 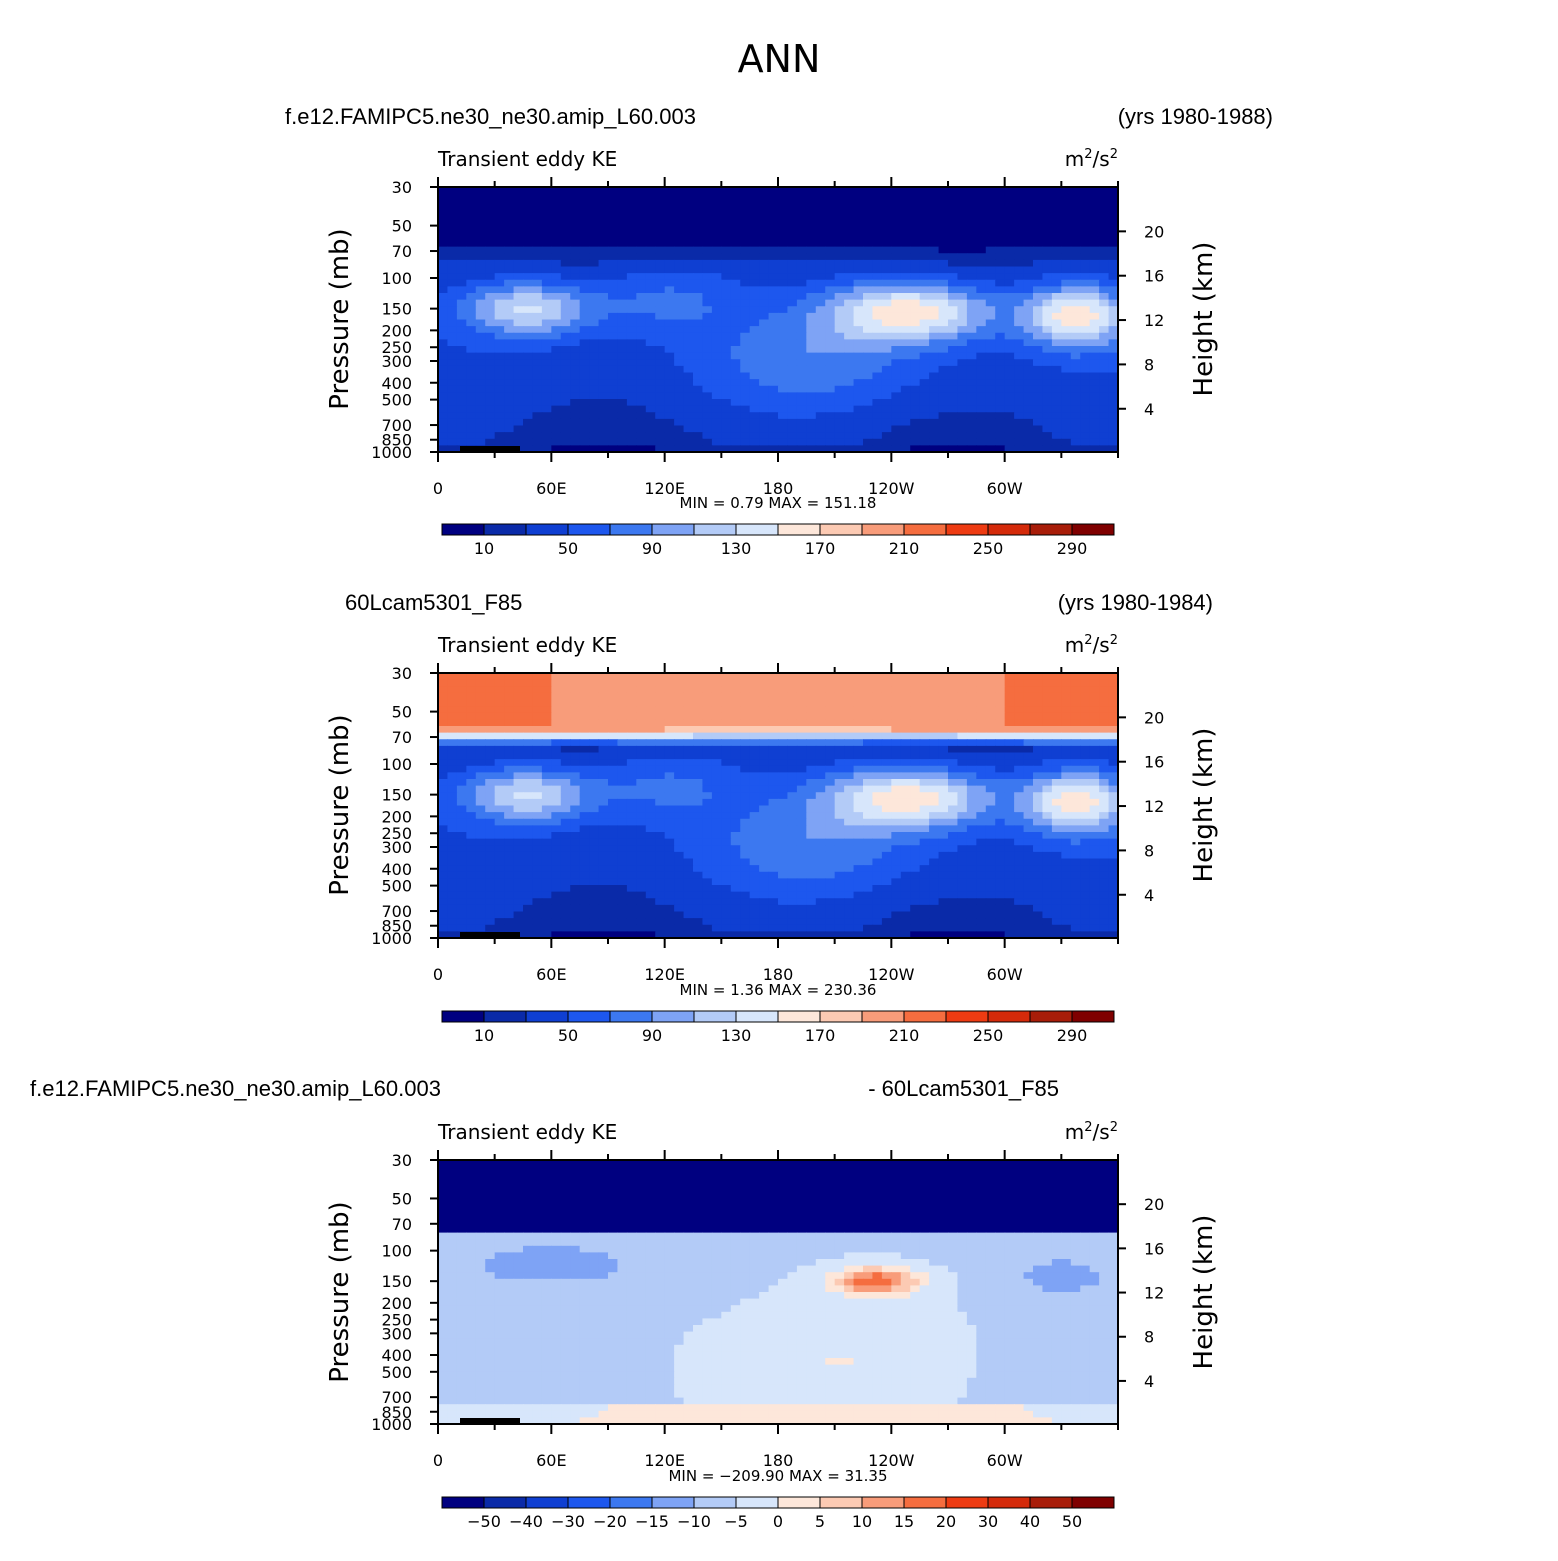 I want to click on x-tick-label: 60W, so click(x=1005, y=488).